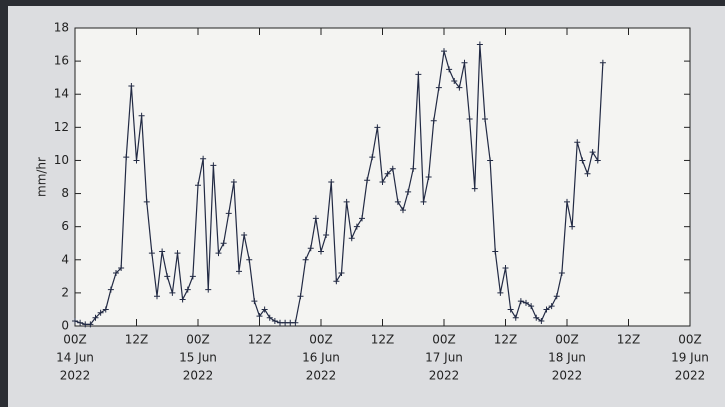 The width and height of the screenshot is (725, 407). I want to click on y-tick-label: 2, so click(65, 292).